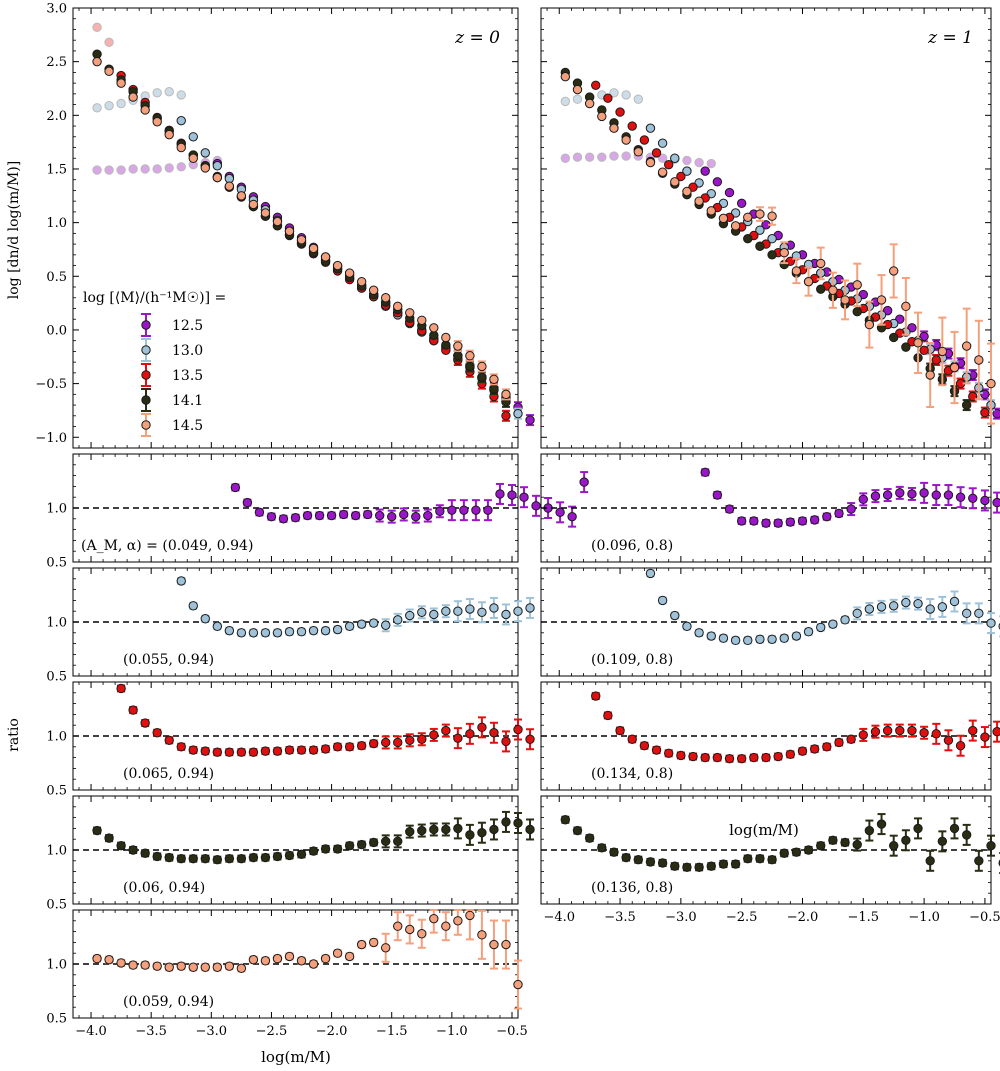 The image size is (1000, 1071). What do you see at coordinates (146, 350) in the screenshot?
I see `legend-marker-13.0` at bounding box center [146, 350].